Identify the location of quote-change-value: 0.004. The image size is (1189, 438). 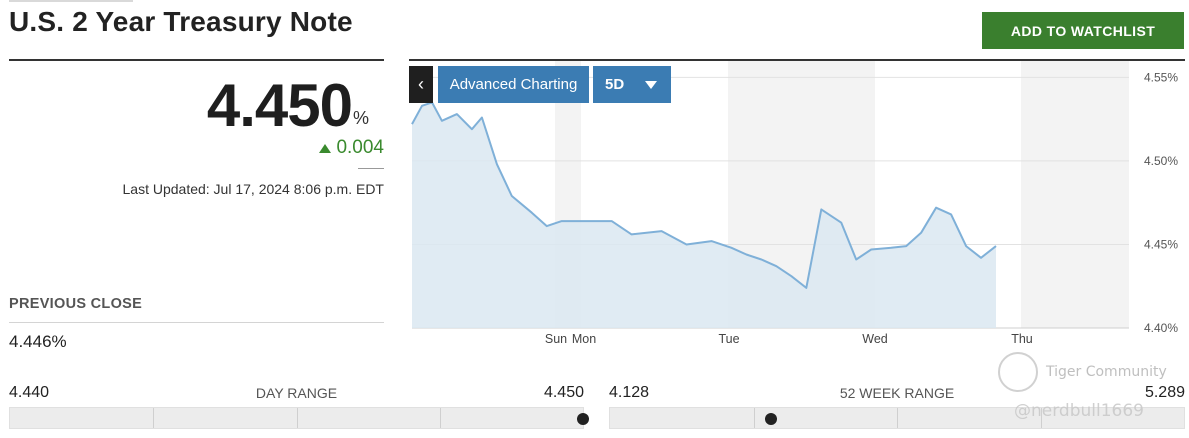
(360, 147).